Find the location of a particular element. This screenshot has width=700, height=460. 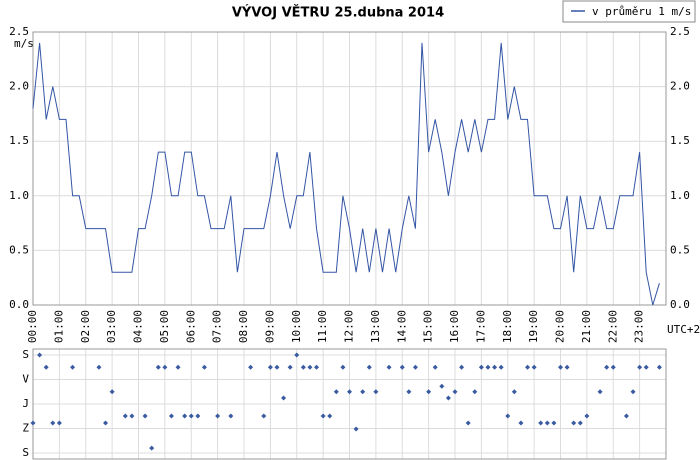

x-tick-label: 08:00 is located at coordinates (243, 326).